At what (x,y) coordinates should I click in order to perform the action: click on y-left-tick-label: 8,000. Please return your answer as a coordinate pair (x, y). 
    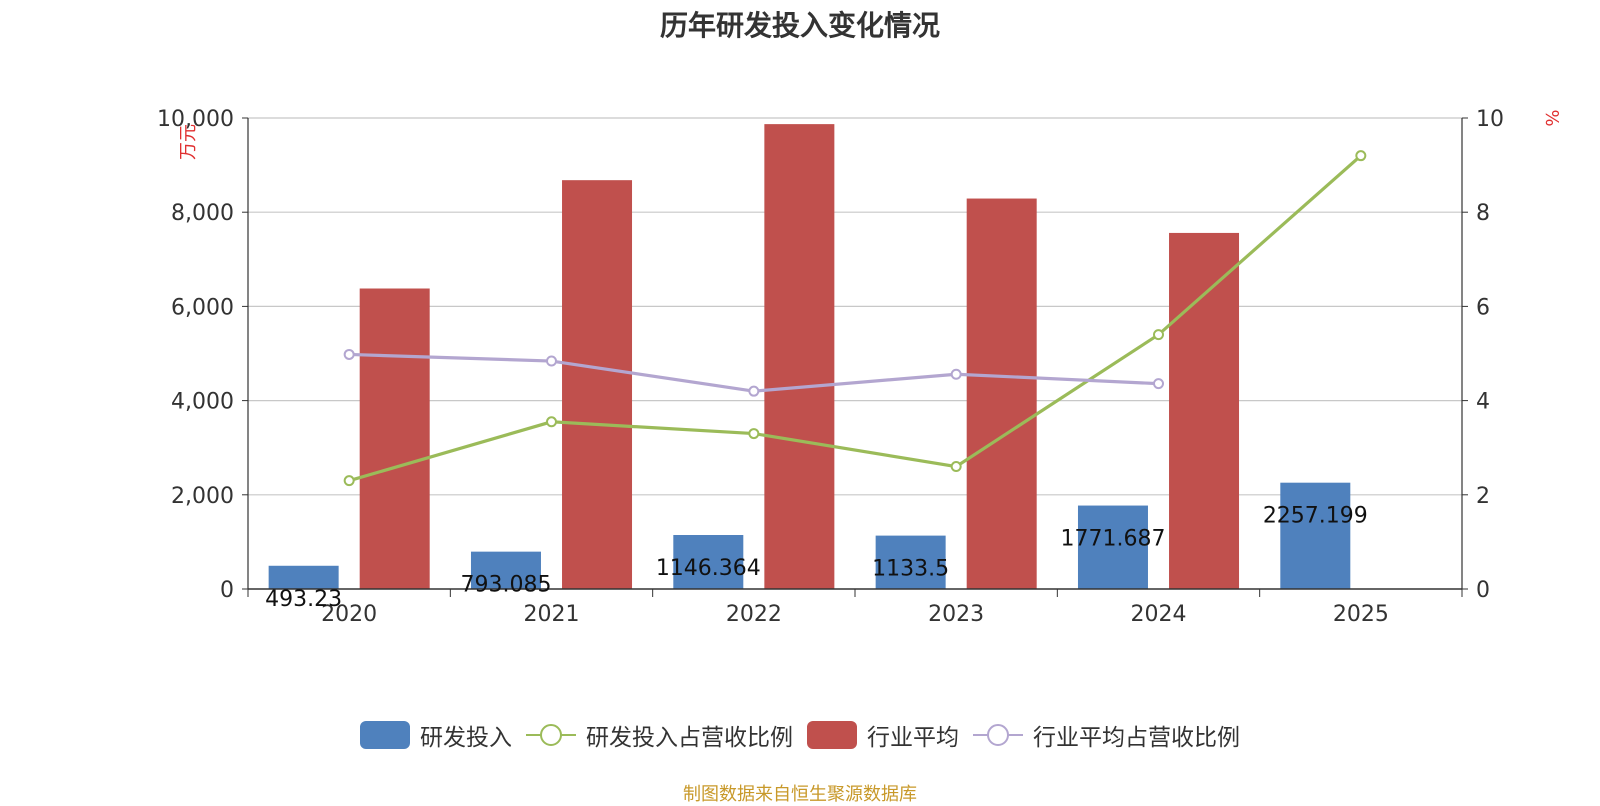
    Looking at the image, I should click on (202, 213).